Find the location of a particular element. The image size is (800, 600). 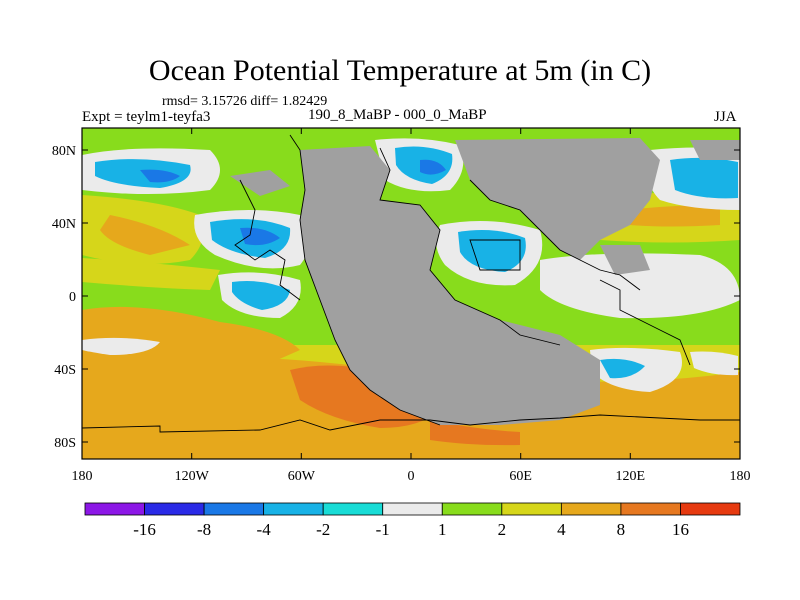

tethys-outline is located at coordinates (495, 255).